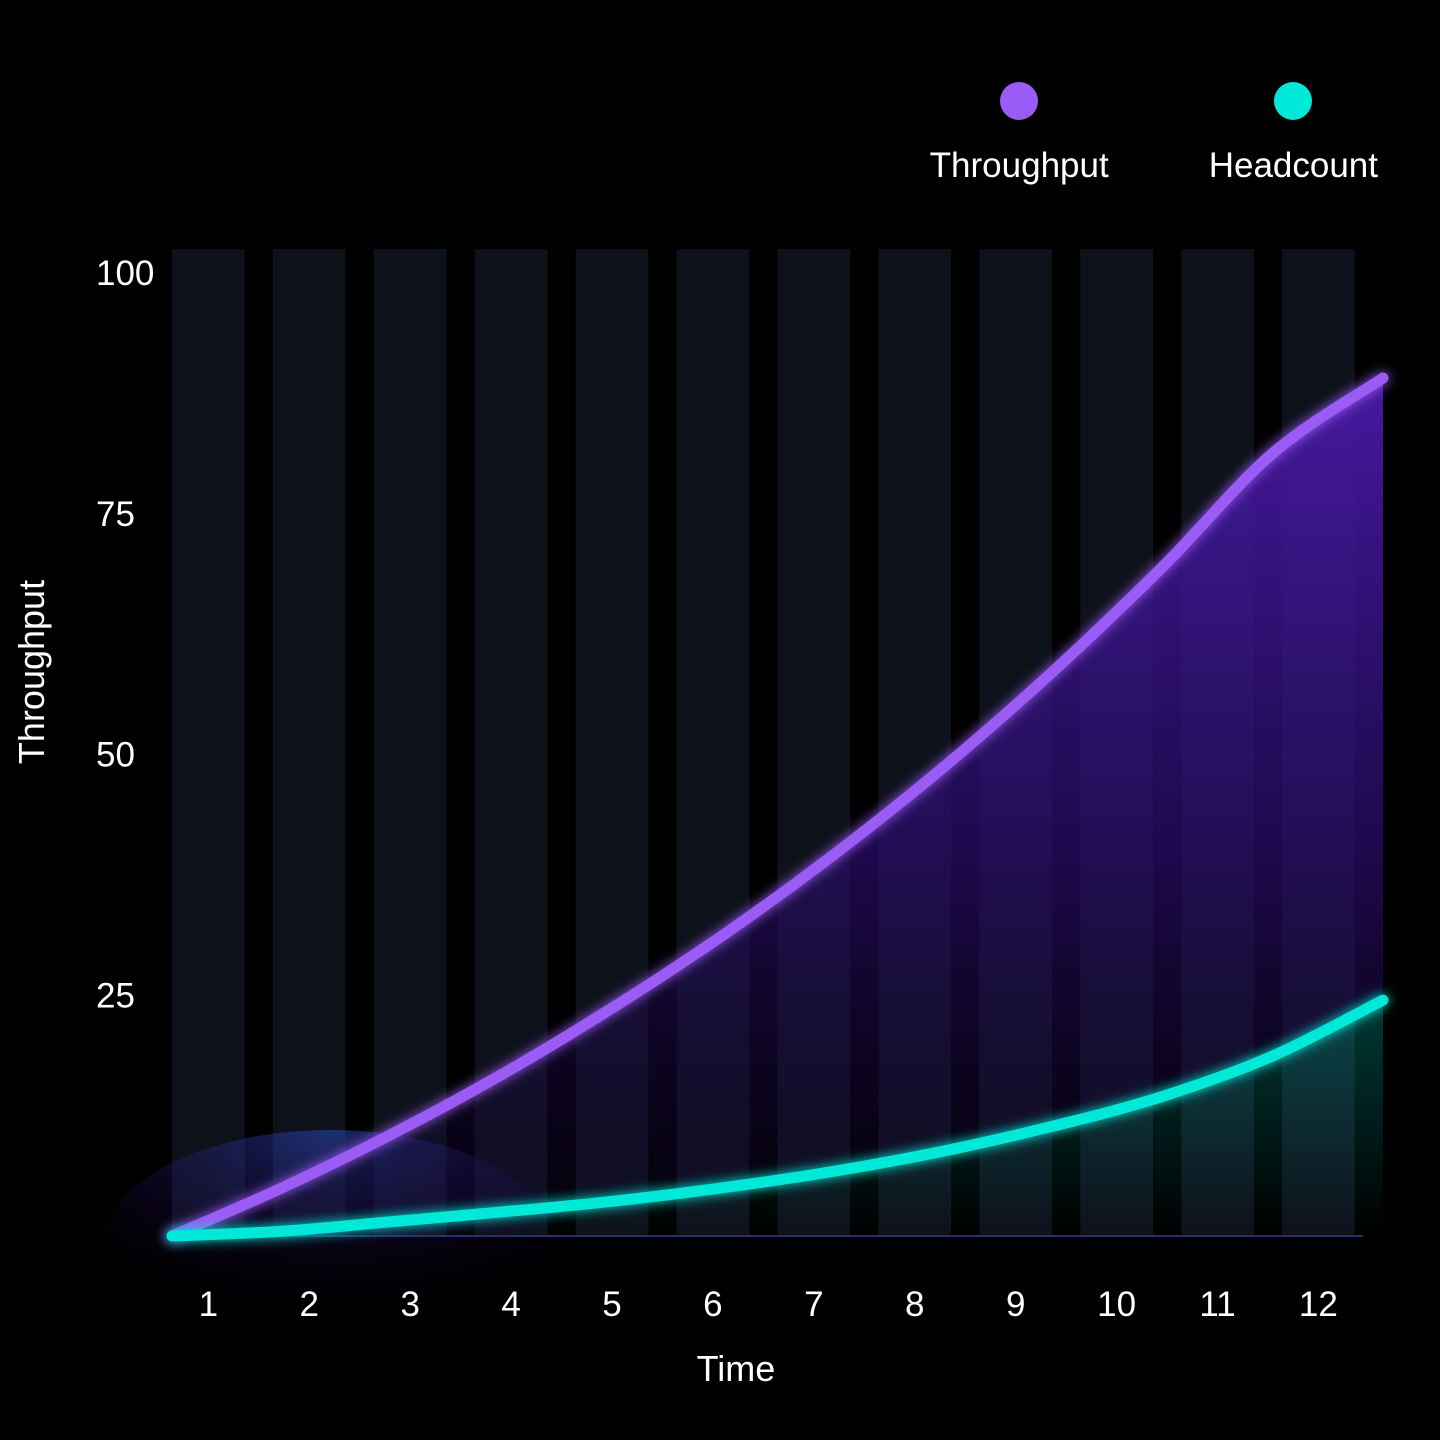 The height and width of the screenshot is (1440, 1440). I want to click on y-tick-label: 100, so click(125, 273).